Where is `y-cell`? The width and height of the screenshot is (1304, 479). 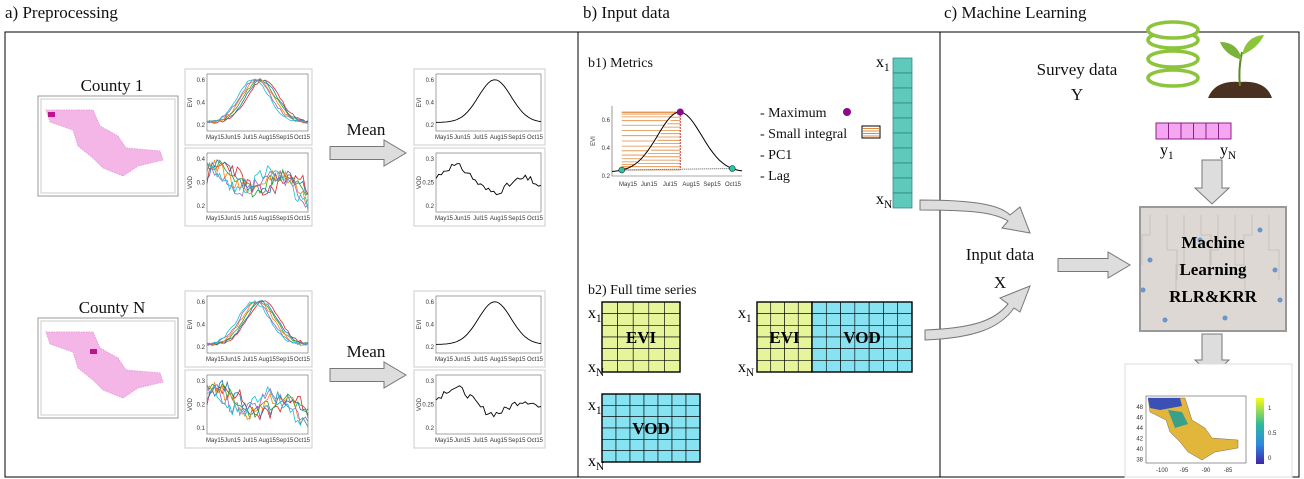 y-cell is located at coordinates (1200, 131).